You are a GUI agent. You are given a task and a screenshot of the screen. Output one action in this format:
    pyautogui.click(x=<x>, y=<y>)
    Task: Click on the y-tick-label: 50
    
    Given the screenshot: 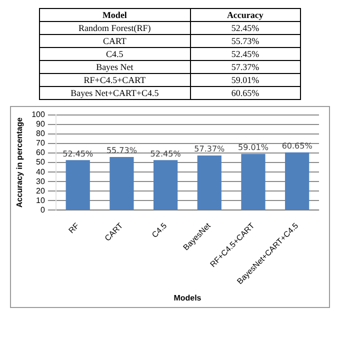 What is the action you would take?
    pyautogui.click(x=40, y=162)
    